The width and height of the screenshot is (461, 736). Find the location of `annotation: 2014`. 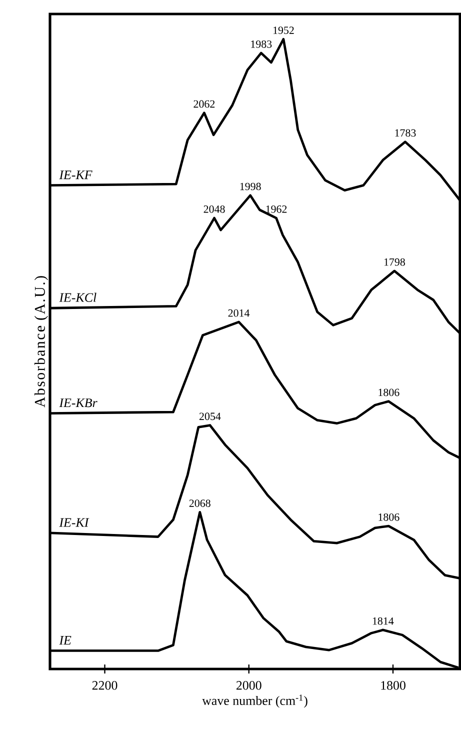

annotation: 2014 is located at coordinates (239, 313).